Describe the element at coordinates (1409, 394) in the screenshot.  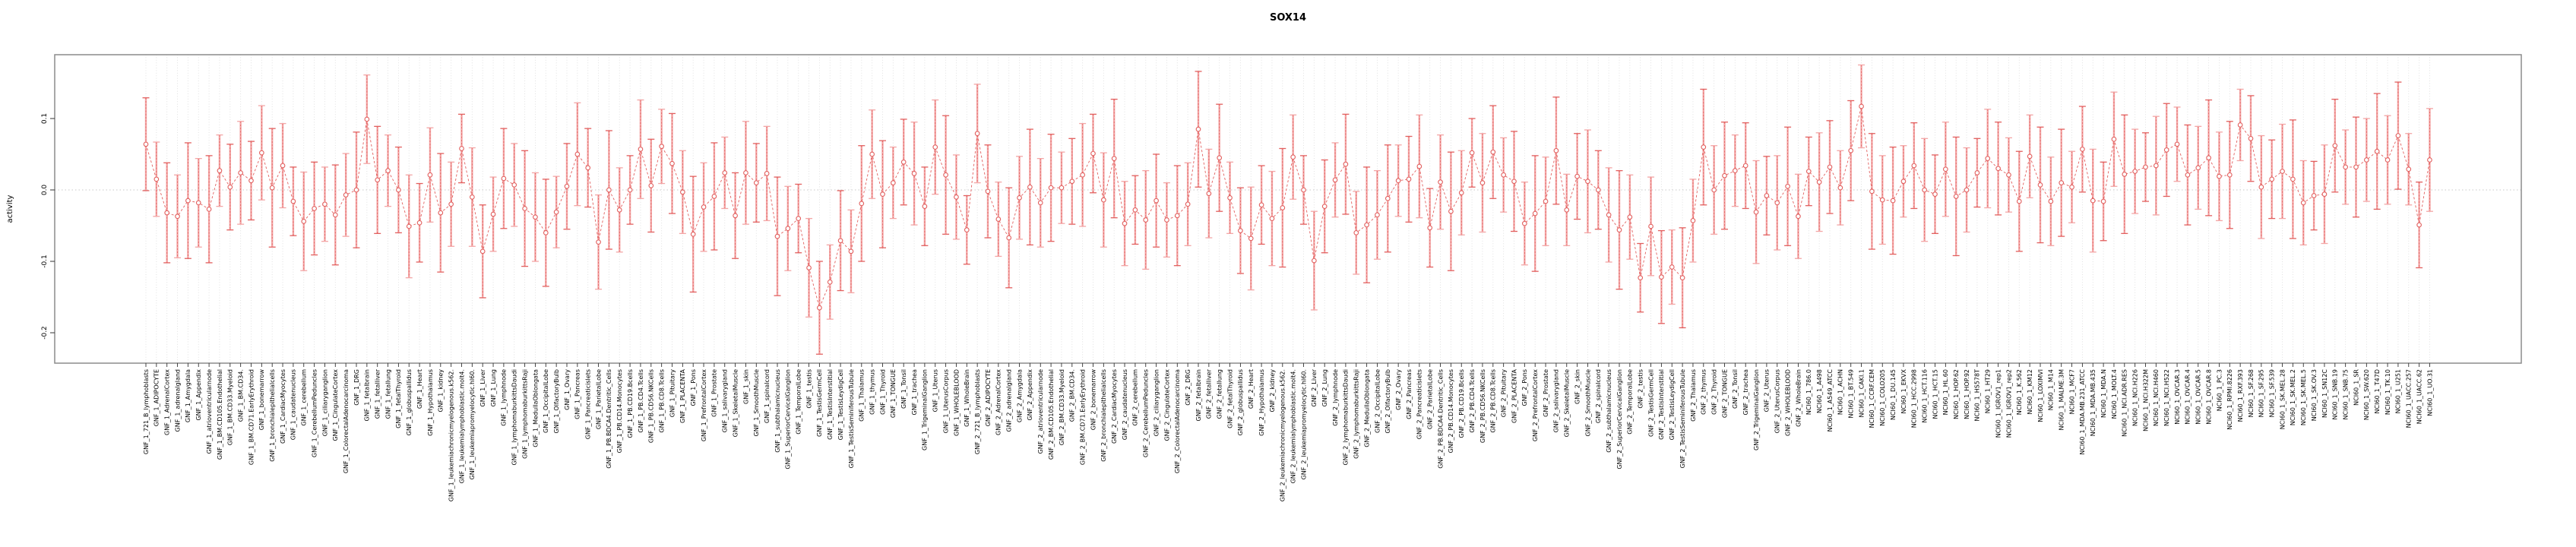
I see `x-tick-label: GNF_2_Pancreas` at that location.